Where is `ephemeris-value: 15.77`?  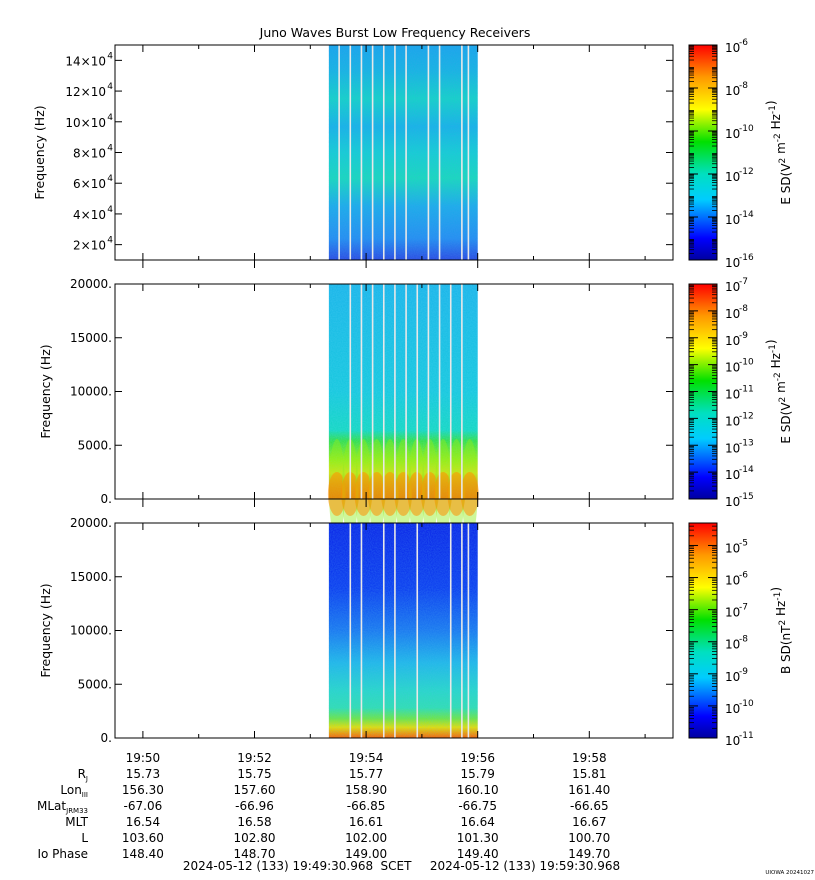
ephemeris-value: 15.77 is located at coordinates (366, 774).